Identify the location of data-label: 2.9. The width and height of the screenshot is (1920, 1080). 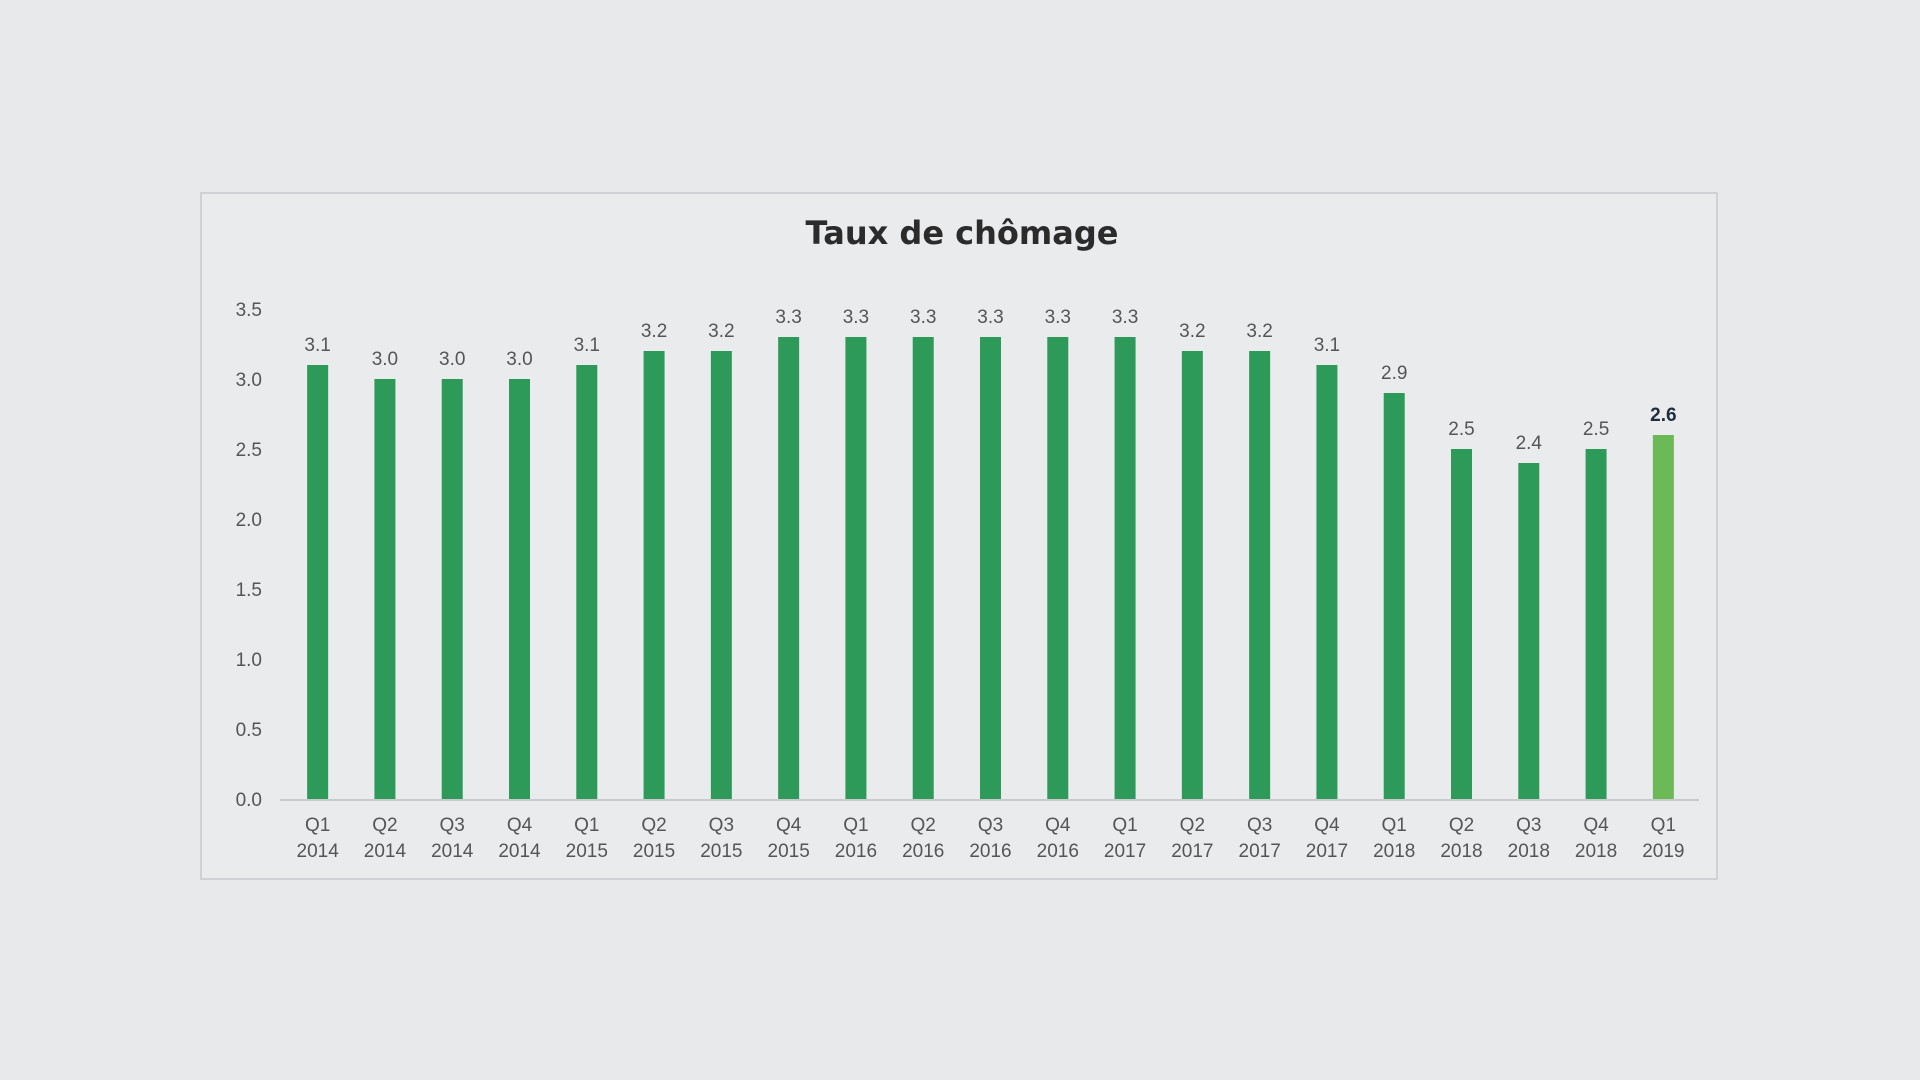
(1394, 373).